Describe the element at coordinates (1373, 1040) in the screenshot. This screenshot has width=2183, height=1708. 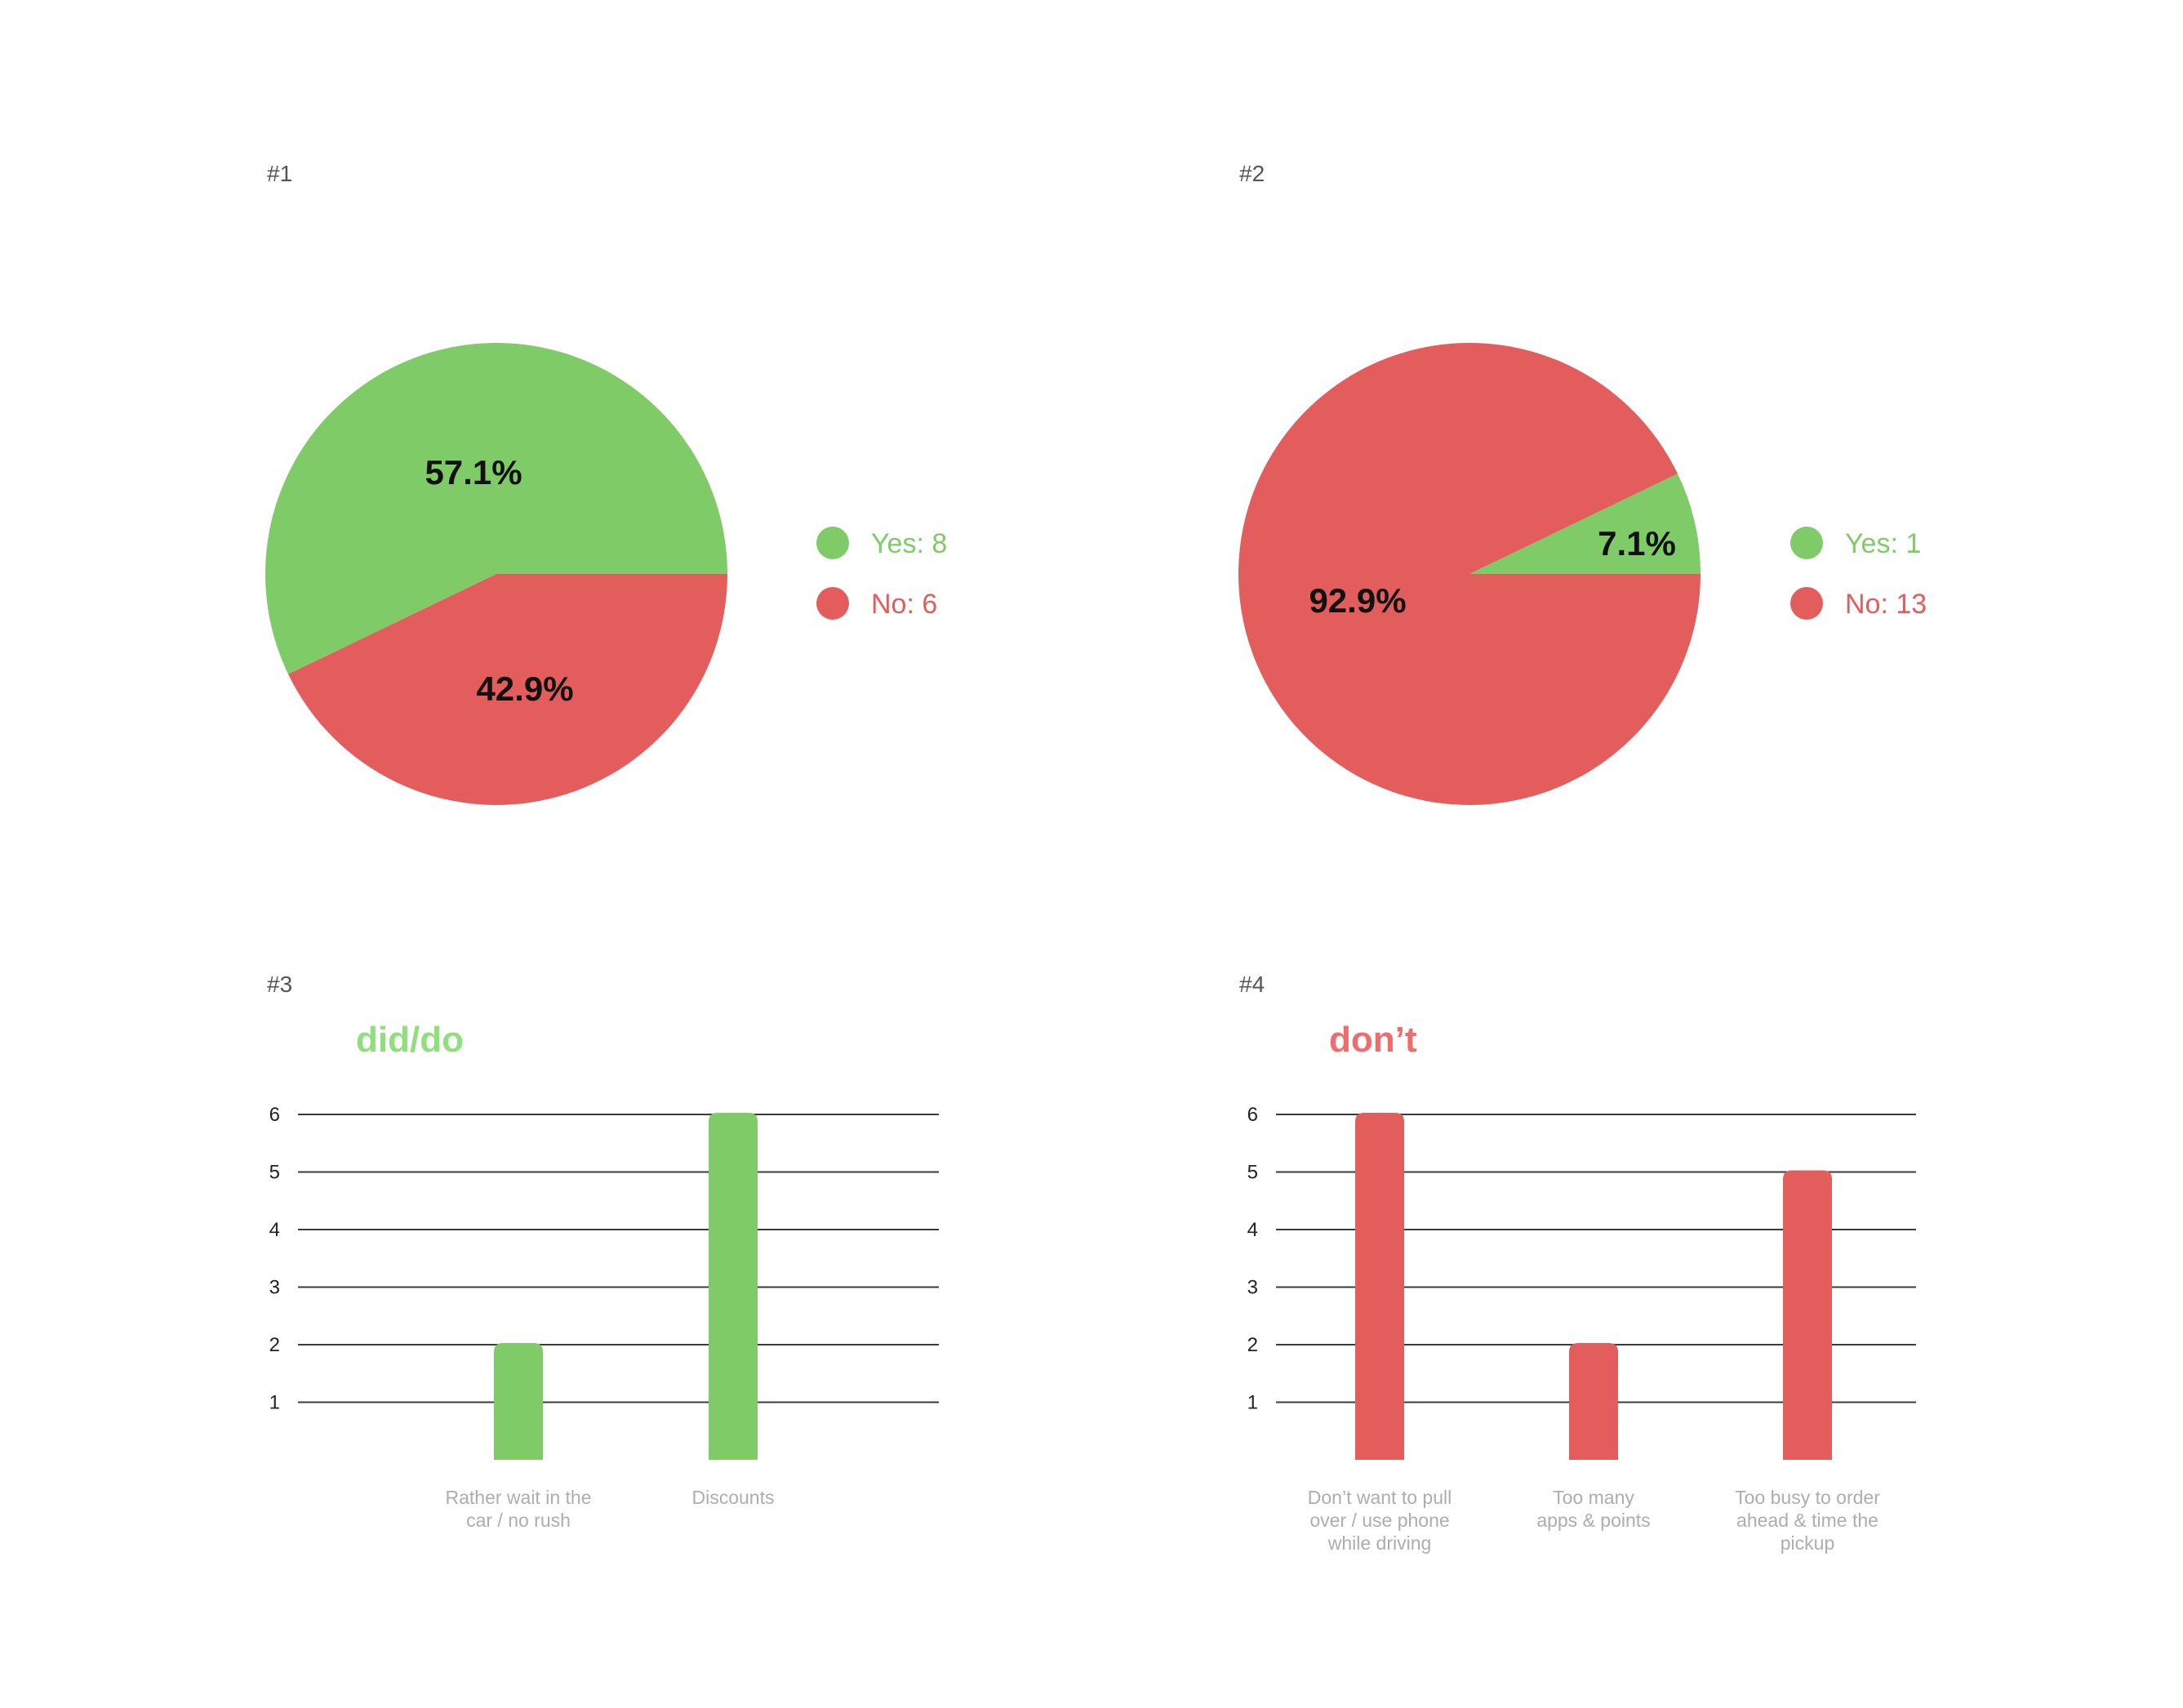
I see `chart-title: don’t` at that location.